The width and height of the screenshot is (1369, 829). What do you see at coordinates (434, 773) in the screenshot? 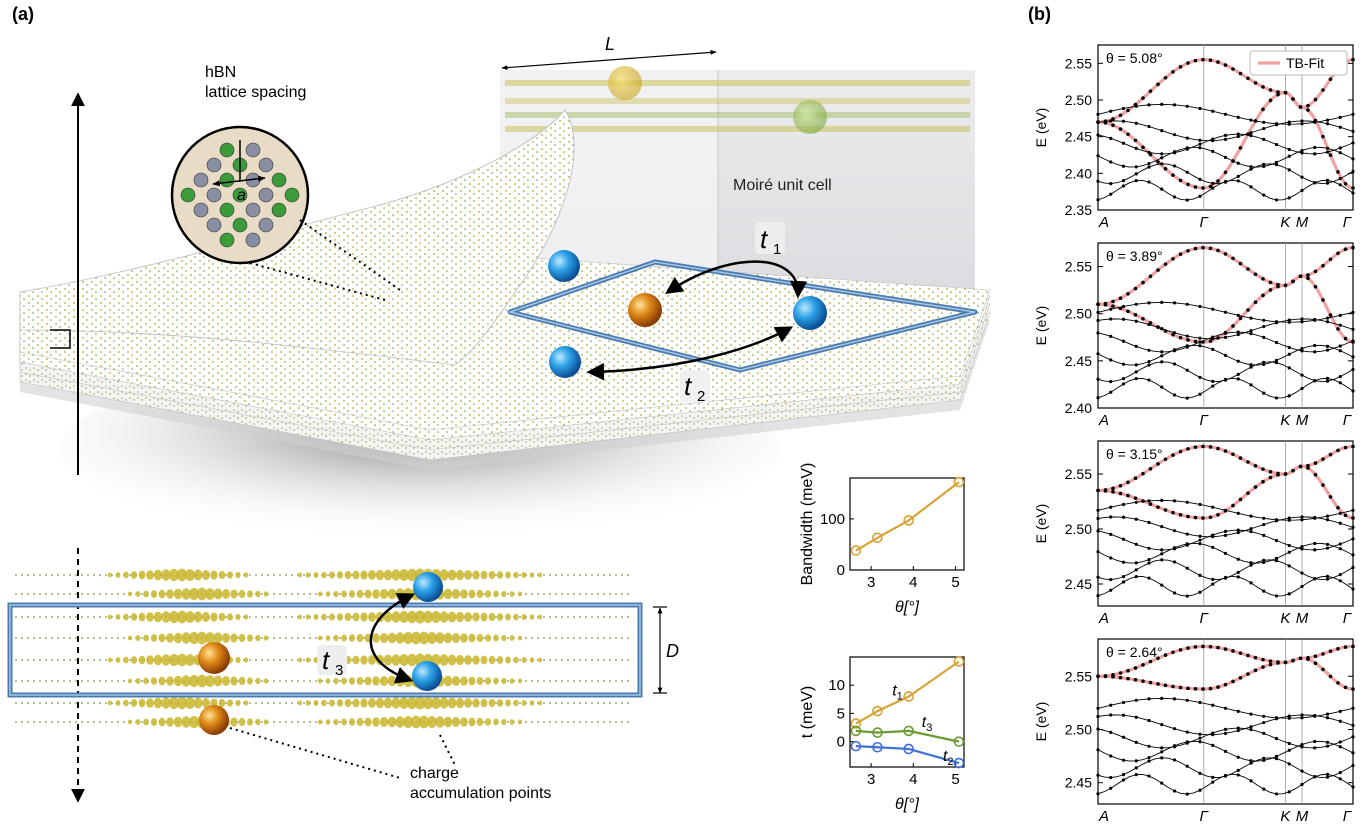
I see `charge-label-line1: charge` at bounding box center [434, 773].